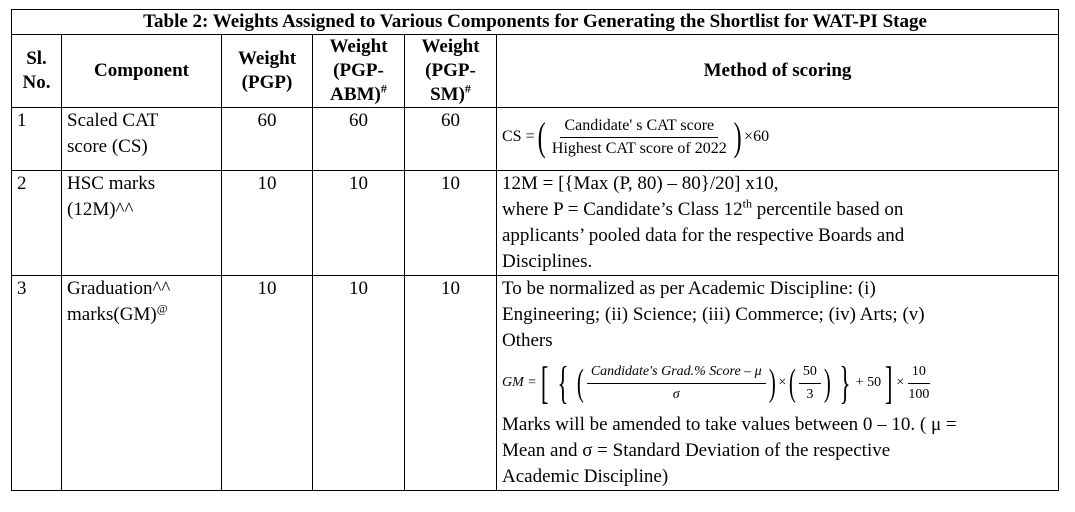  Describe the element at coordinates (36, 223) in the screenshot. I see `row-sl: 2` at that location.